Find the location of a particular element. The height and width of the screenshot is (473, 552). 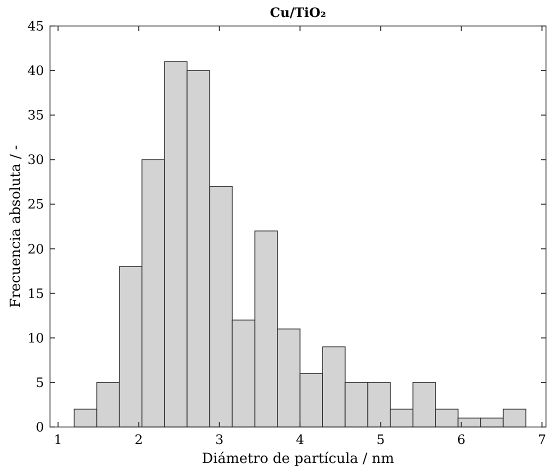

x-tick-label: 3 is located at coordinates (219, 440).